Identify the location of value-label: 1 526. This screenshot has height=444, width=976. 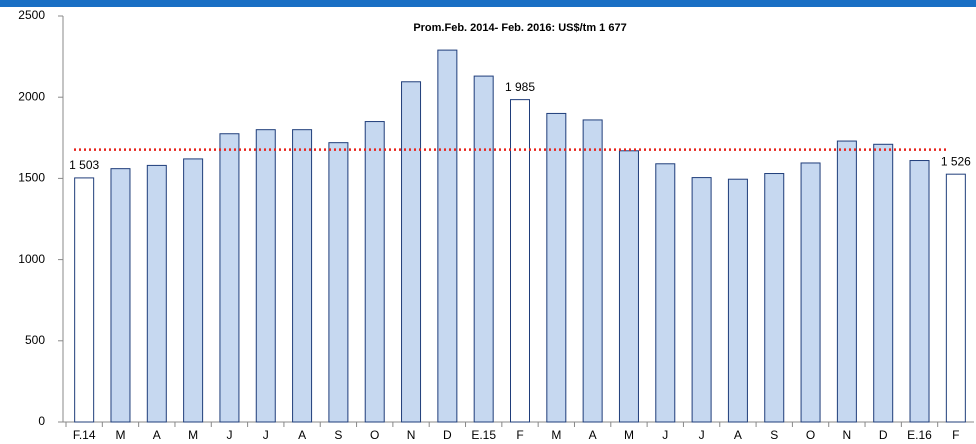
(956, 161).